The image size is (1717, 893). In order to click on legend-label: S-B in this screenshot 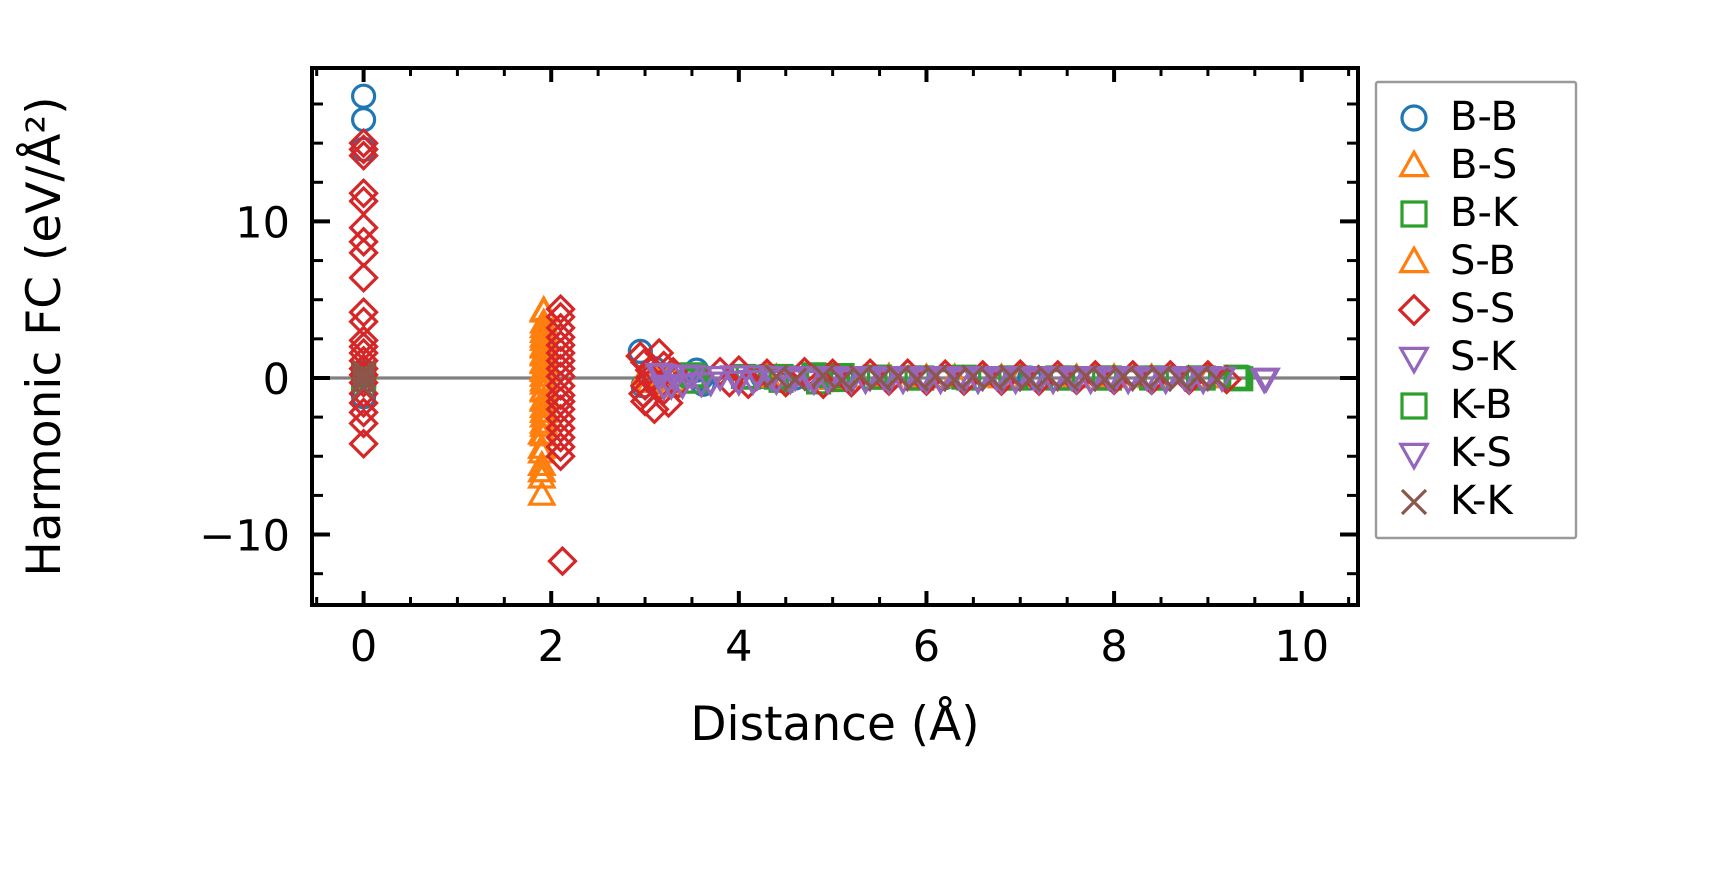, I will do `click(1483, 261)`.